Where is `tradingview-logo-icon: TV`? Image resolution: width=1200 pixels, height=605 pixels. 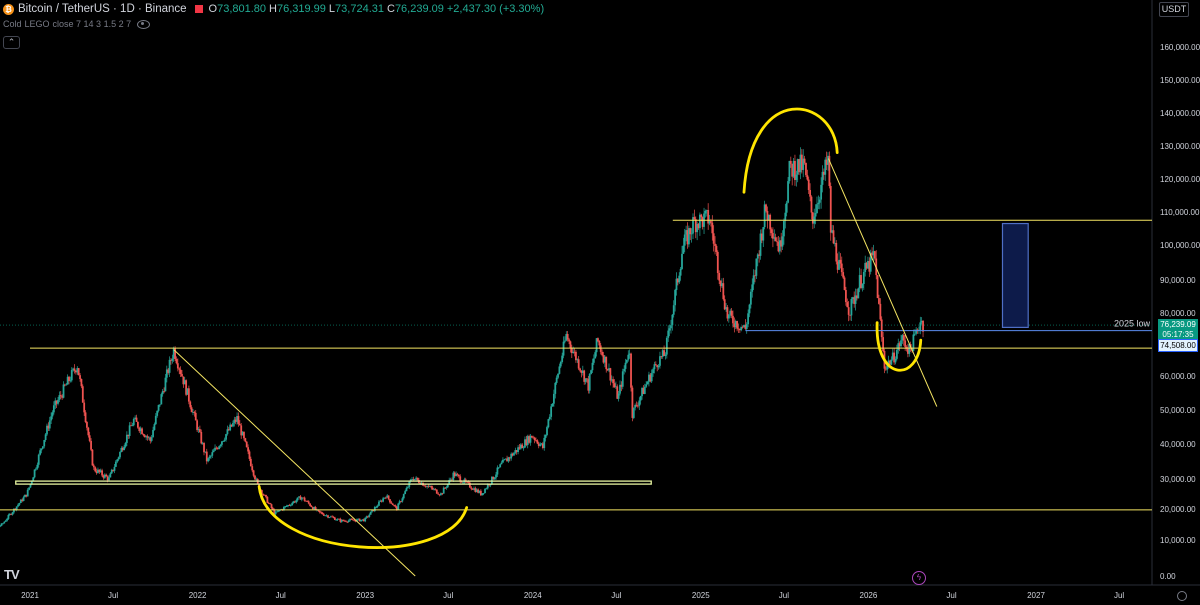
tradingview-logo-icon: TV is located at coordinates (12, 574).